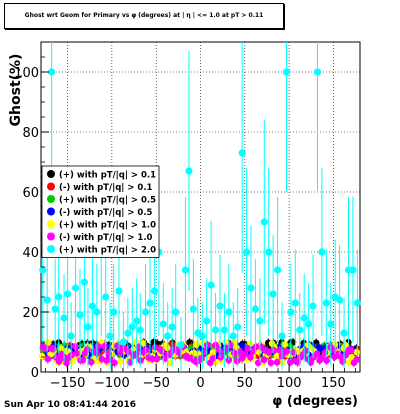  What do you see at coordinates (30, 313) in the screenshot?
I see `y-tick-label: 20` at bounding box center [30, 313].